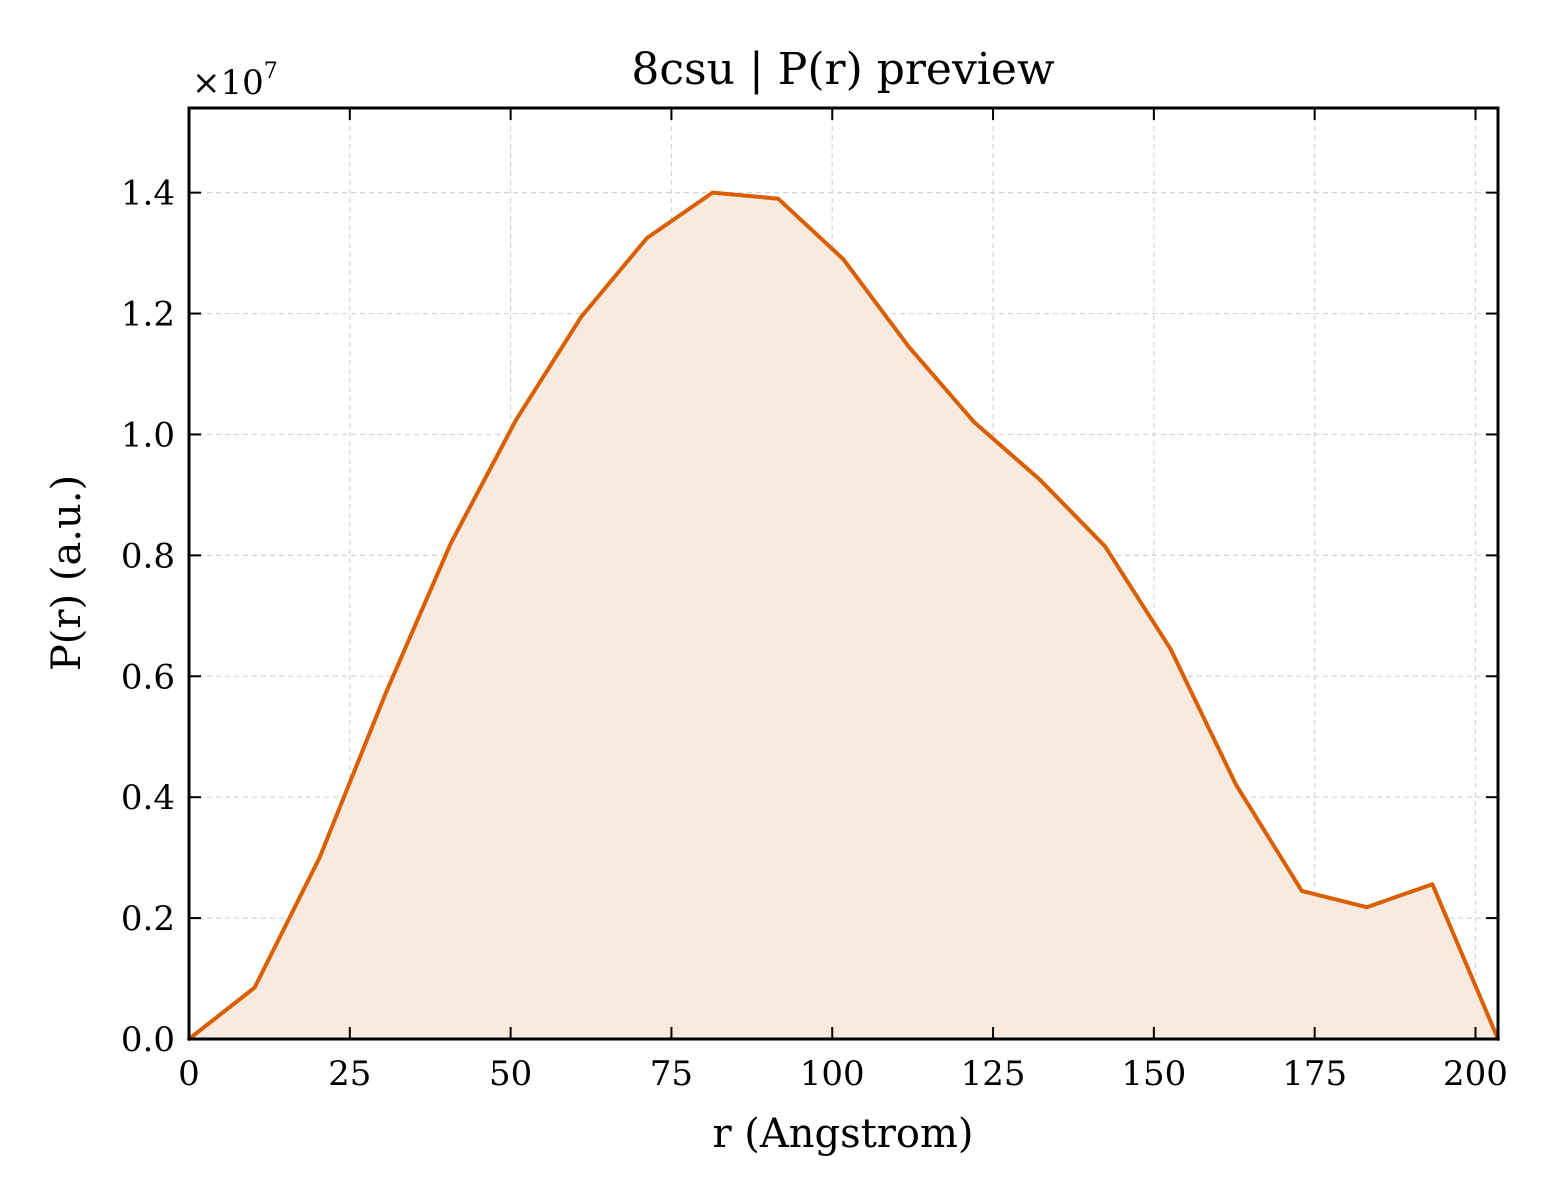  I want to click on x-tick-label: 100, so click(832, 1074).